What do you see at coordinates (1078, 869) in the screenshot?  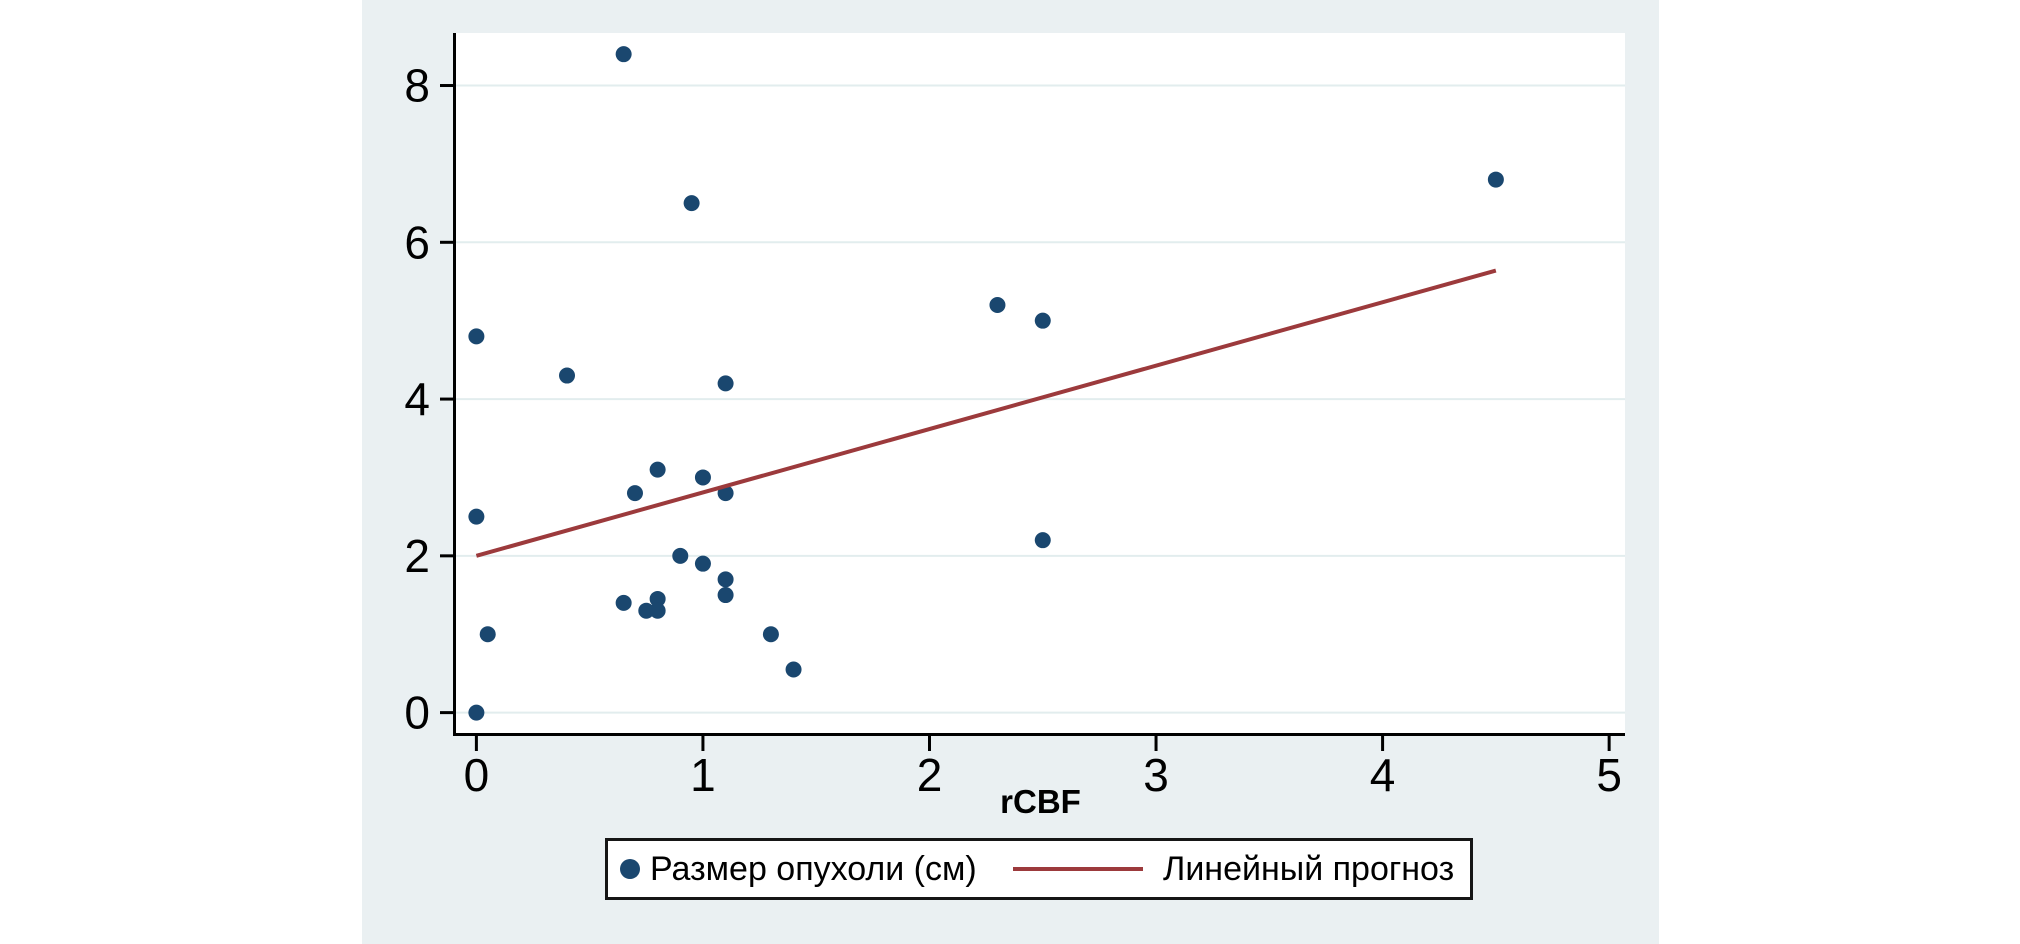 I see `legend-line-marker-icon` at bounding box center [1078, 869].